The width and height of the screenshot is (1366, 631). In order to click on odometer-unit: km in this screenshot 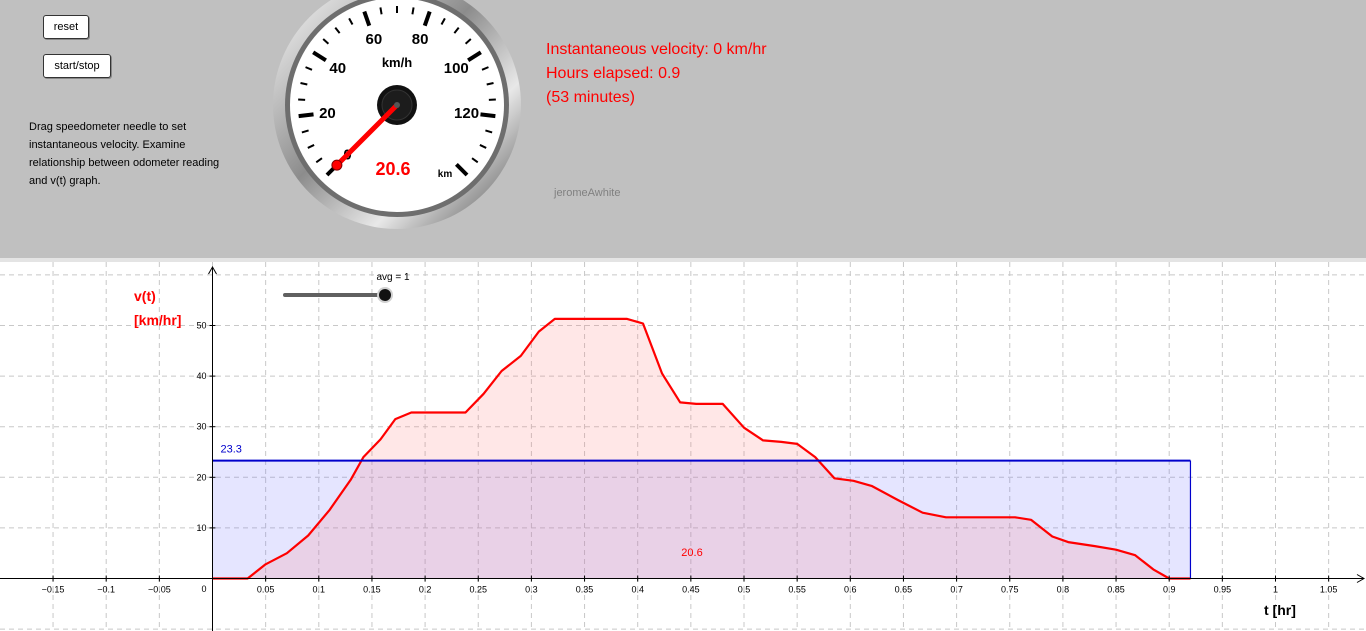, I will do `click(445, 174)`.